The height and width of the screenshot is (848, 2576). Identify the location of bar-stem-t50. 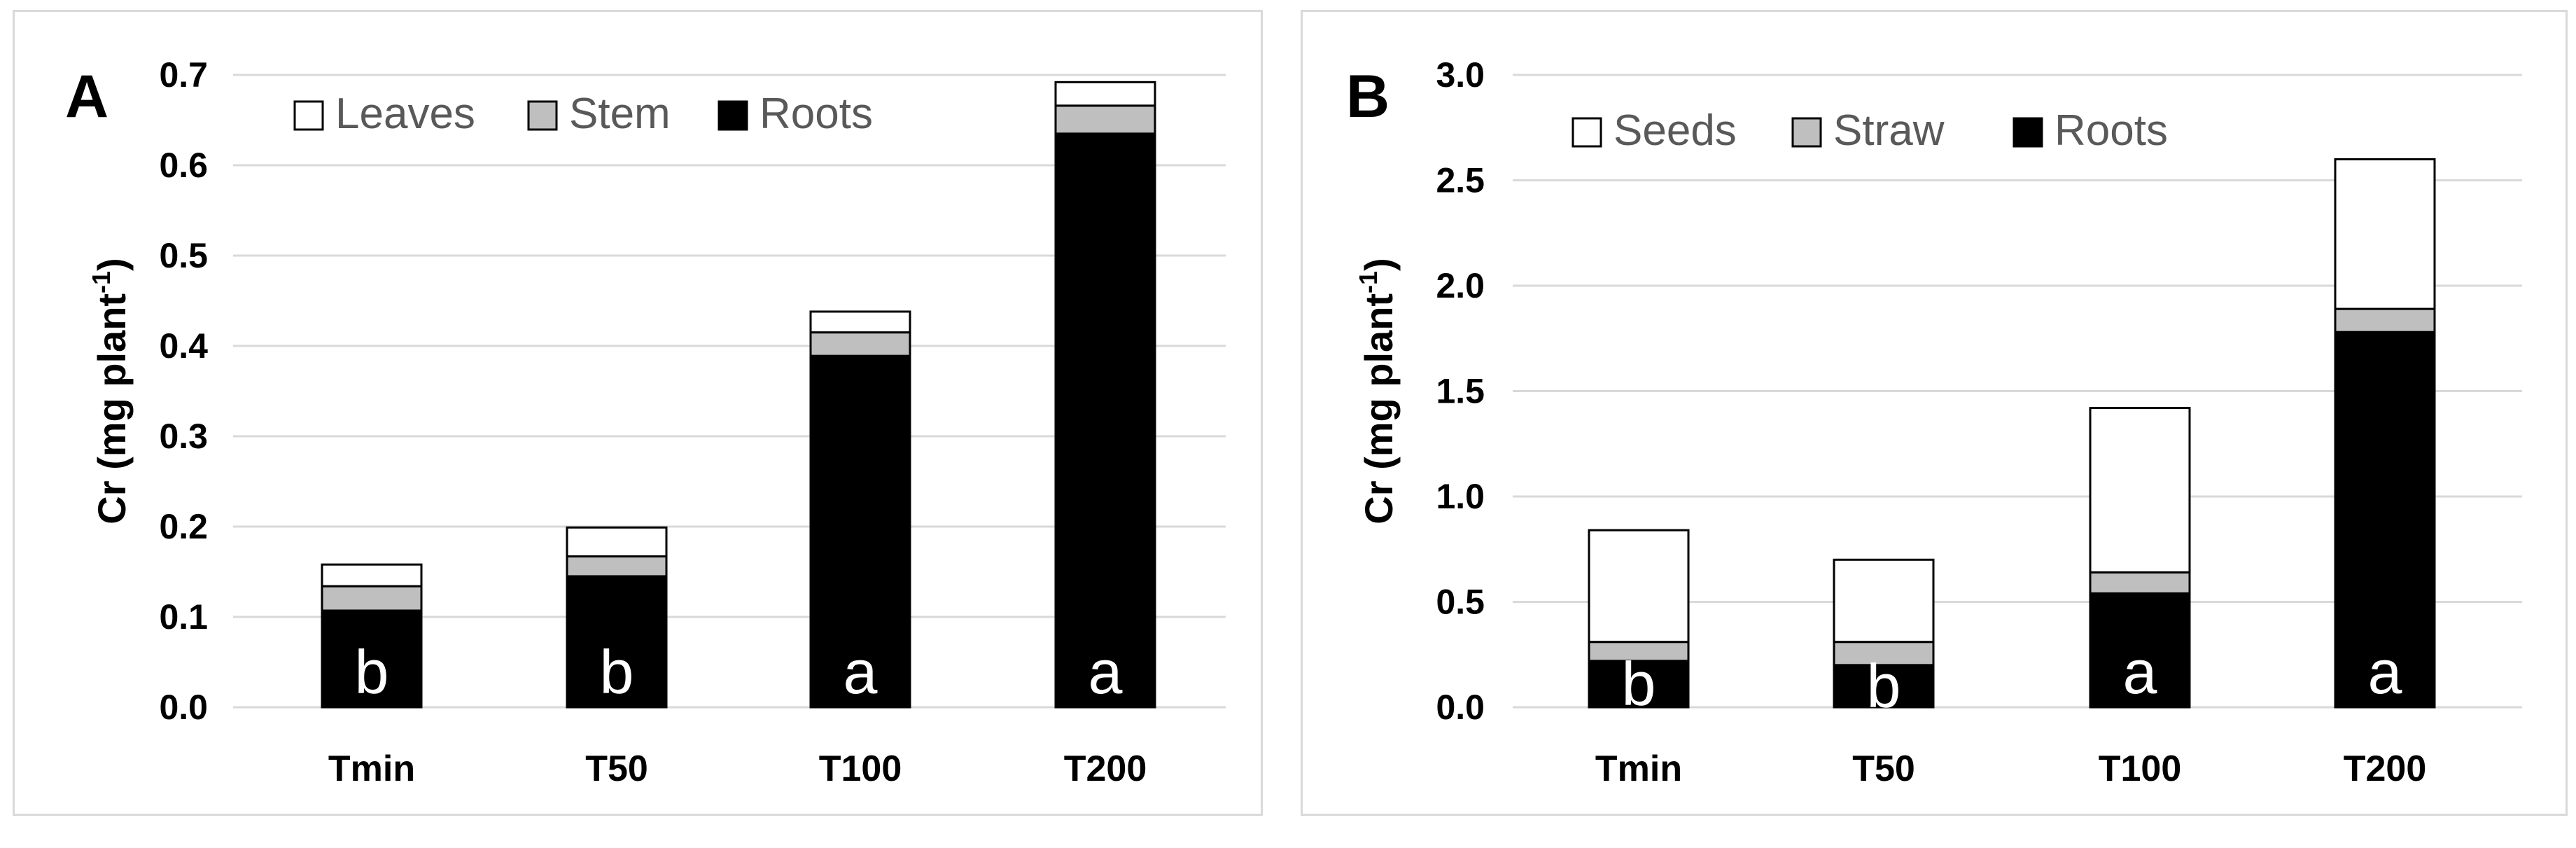
(617, 566).